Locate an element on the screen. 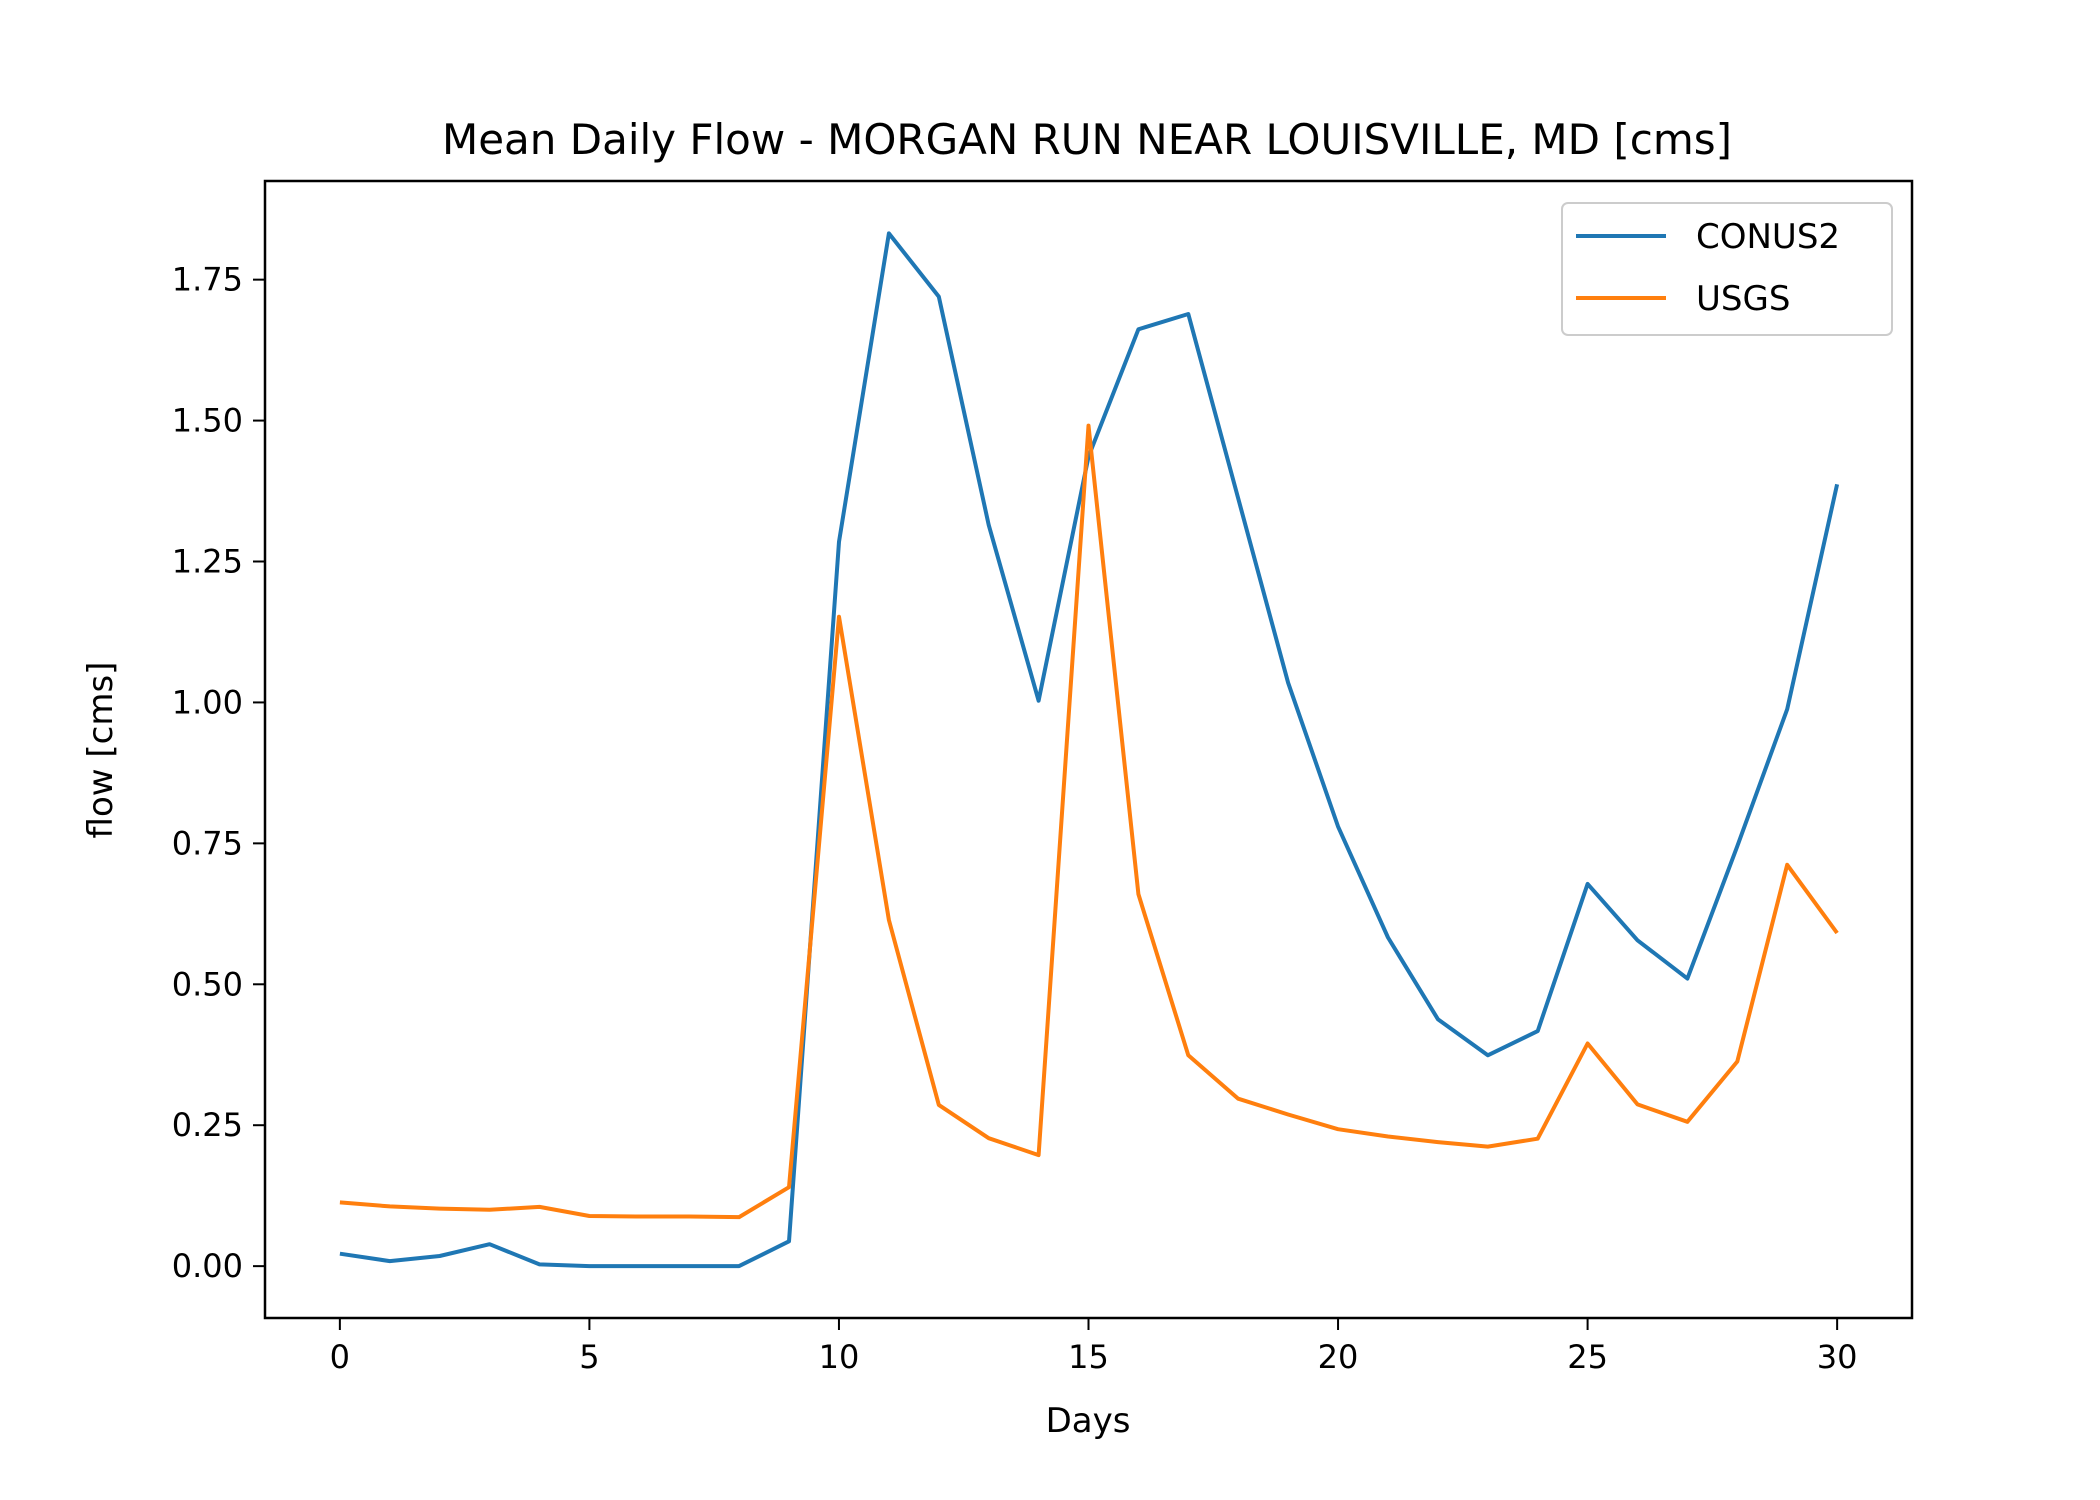  x-axis: 0 5 10 15 20 25 30 is located at coordinates (1094, 1347).